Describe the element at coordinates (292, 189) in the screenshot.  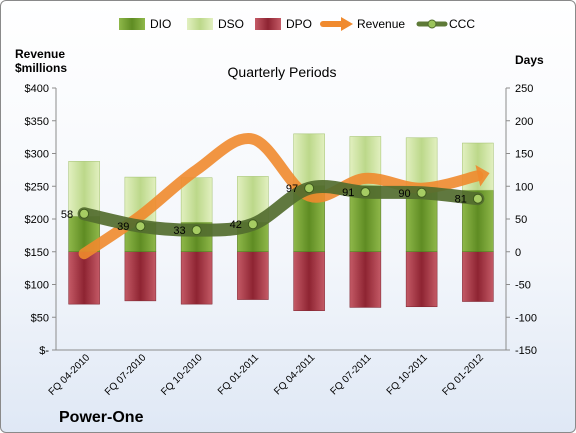
I see `ccc-data-label: 97` at that location.